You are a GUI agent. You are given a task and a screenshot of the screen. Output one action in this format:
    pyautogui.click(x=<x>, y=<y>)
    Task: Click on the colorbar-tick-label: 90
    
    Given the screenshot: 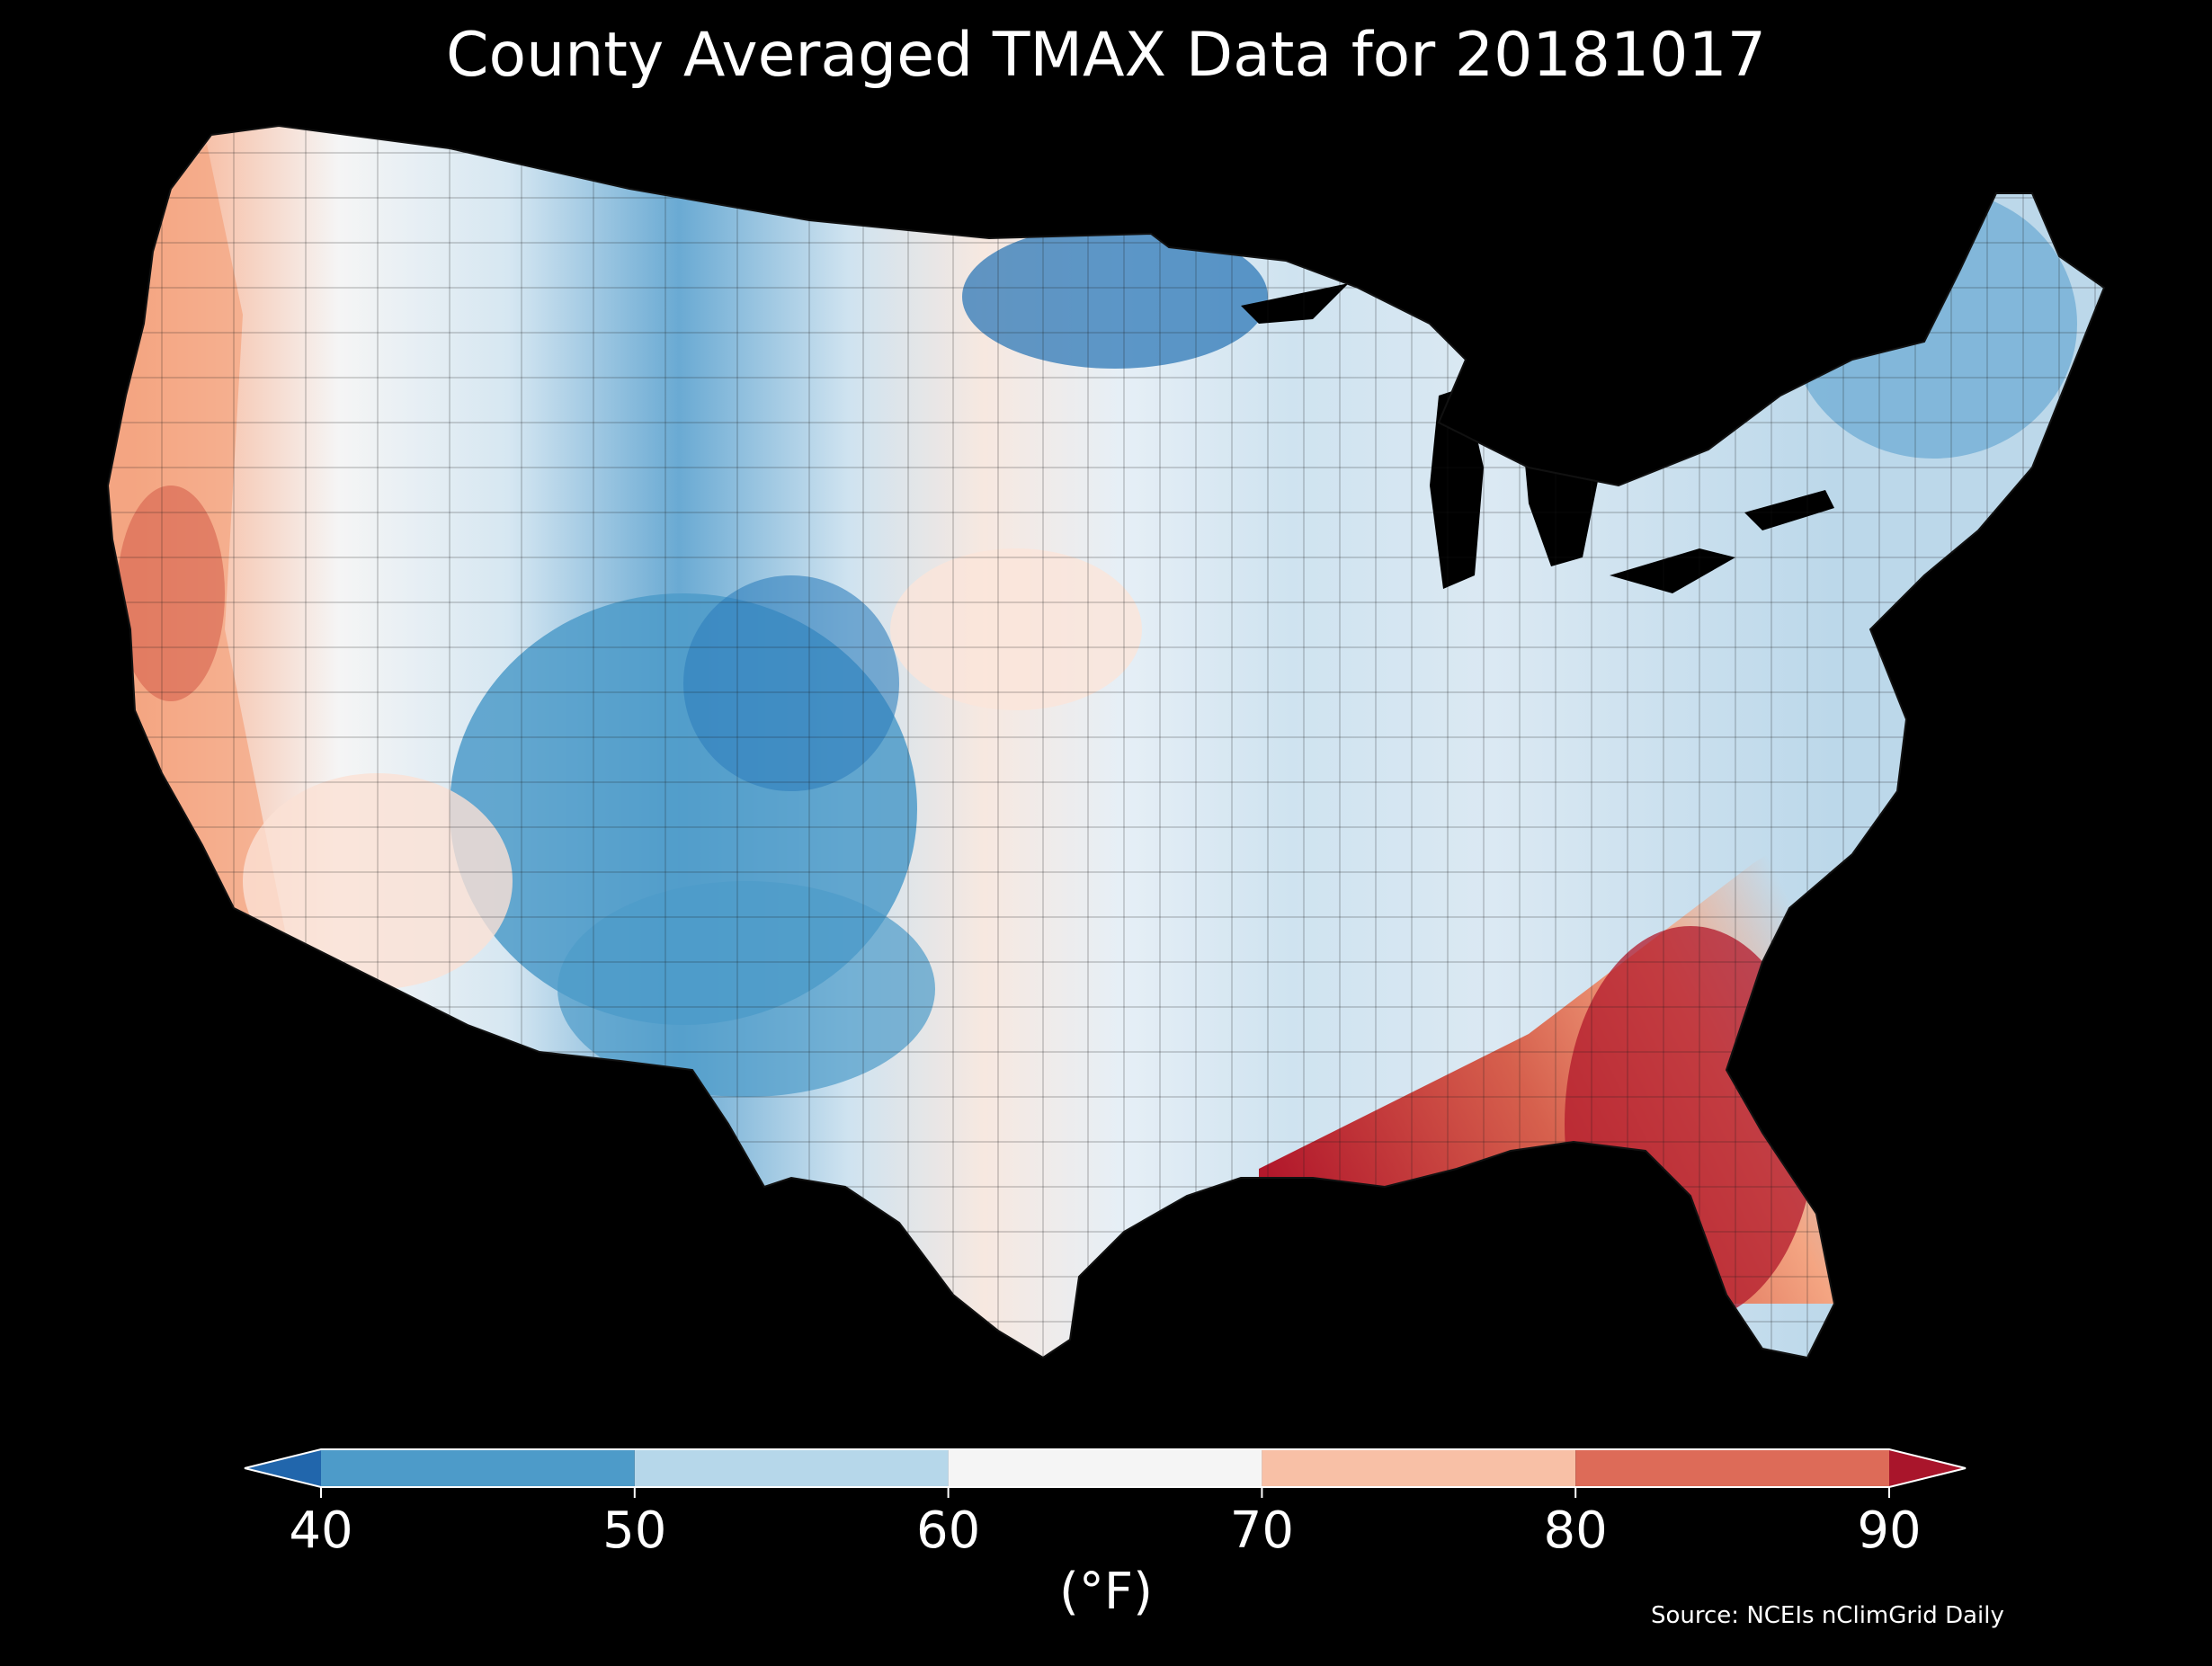 What is the action you would take?
    pyautogui.click(x=1889, y=1530)
    